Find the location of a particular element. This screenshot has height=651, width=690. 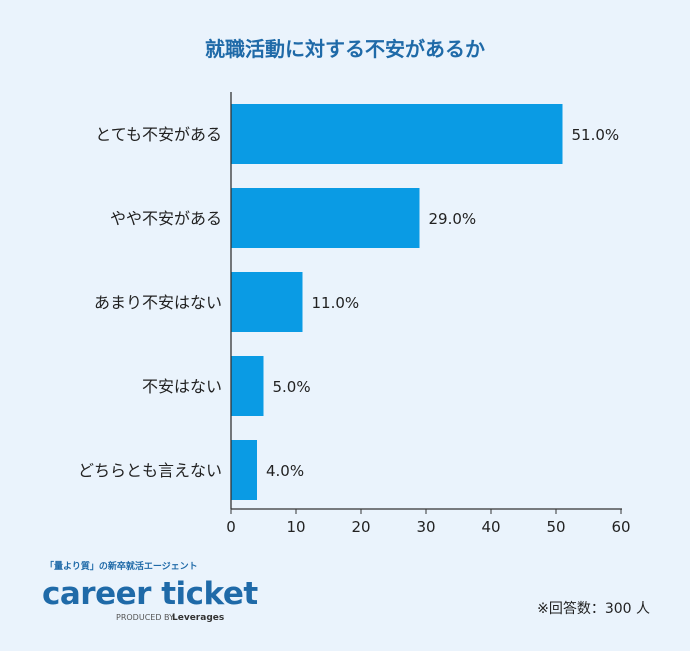

value-label: 11.0% is located at coordinates (336, 303).